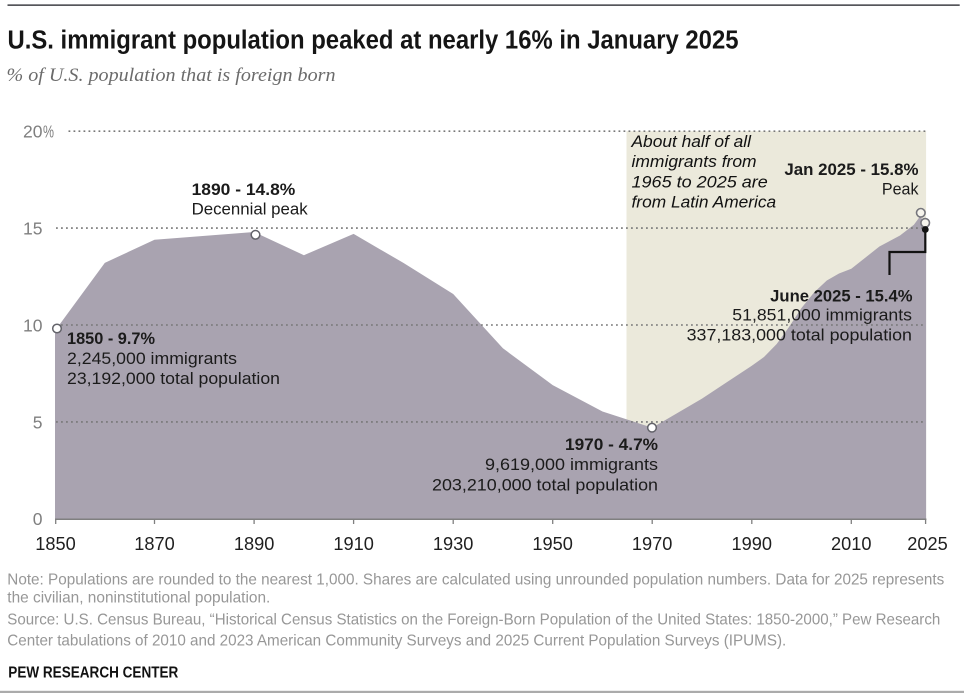  I want to click on svg-text: June 2025 - 15.4%, so click(841, 297).